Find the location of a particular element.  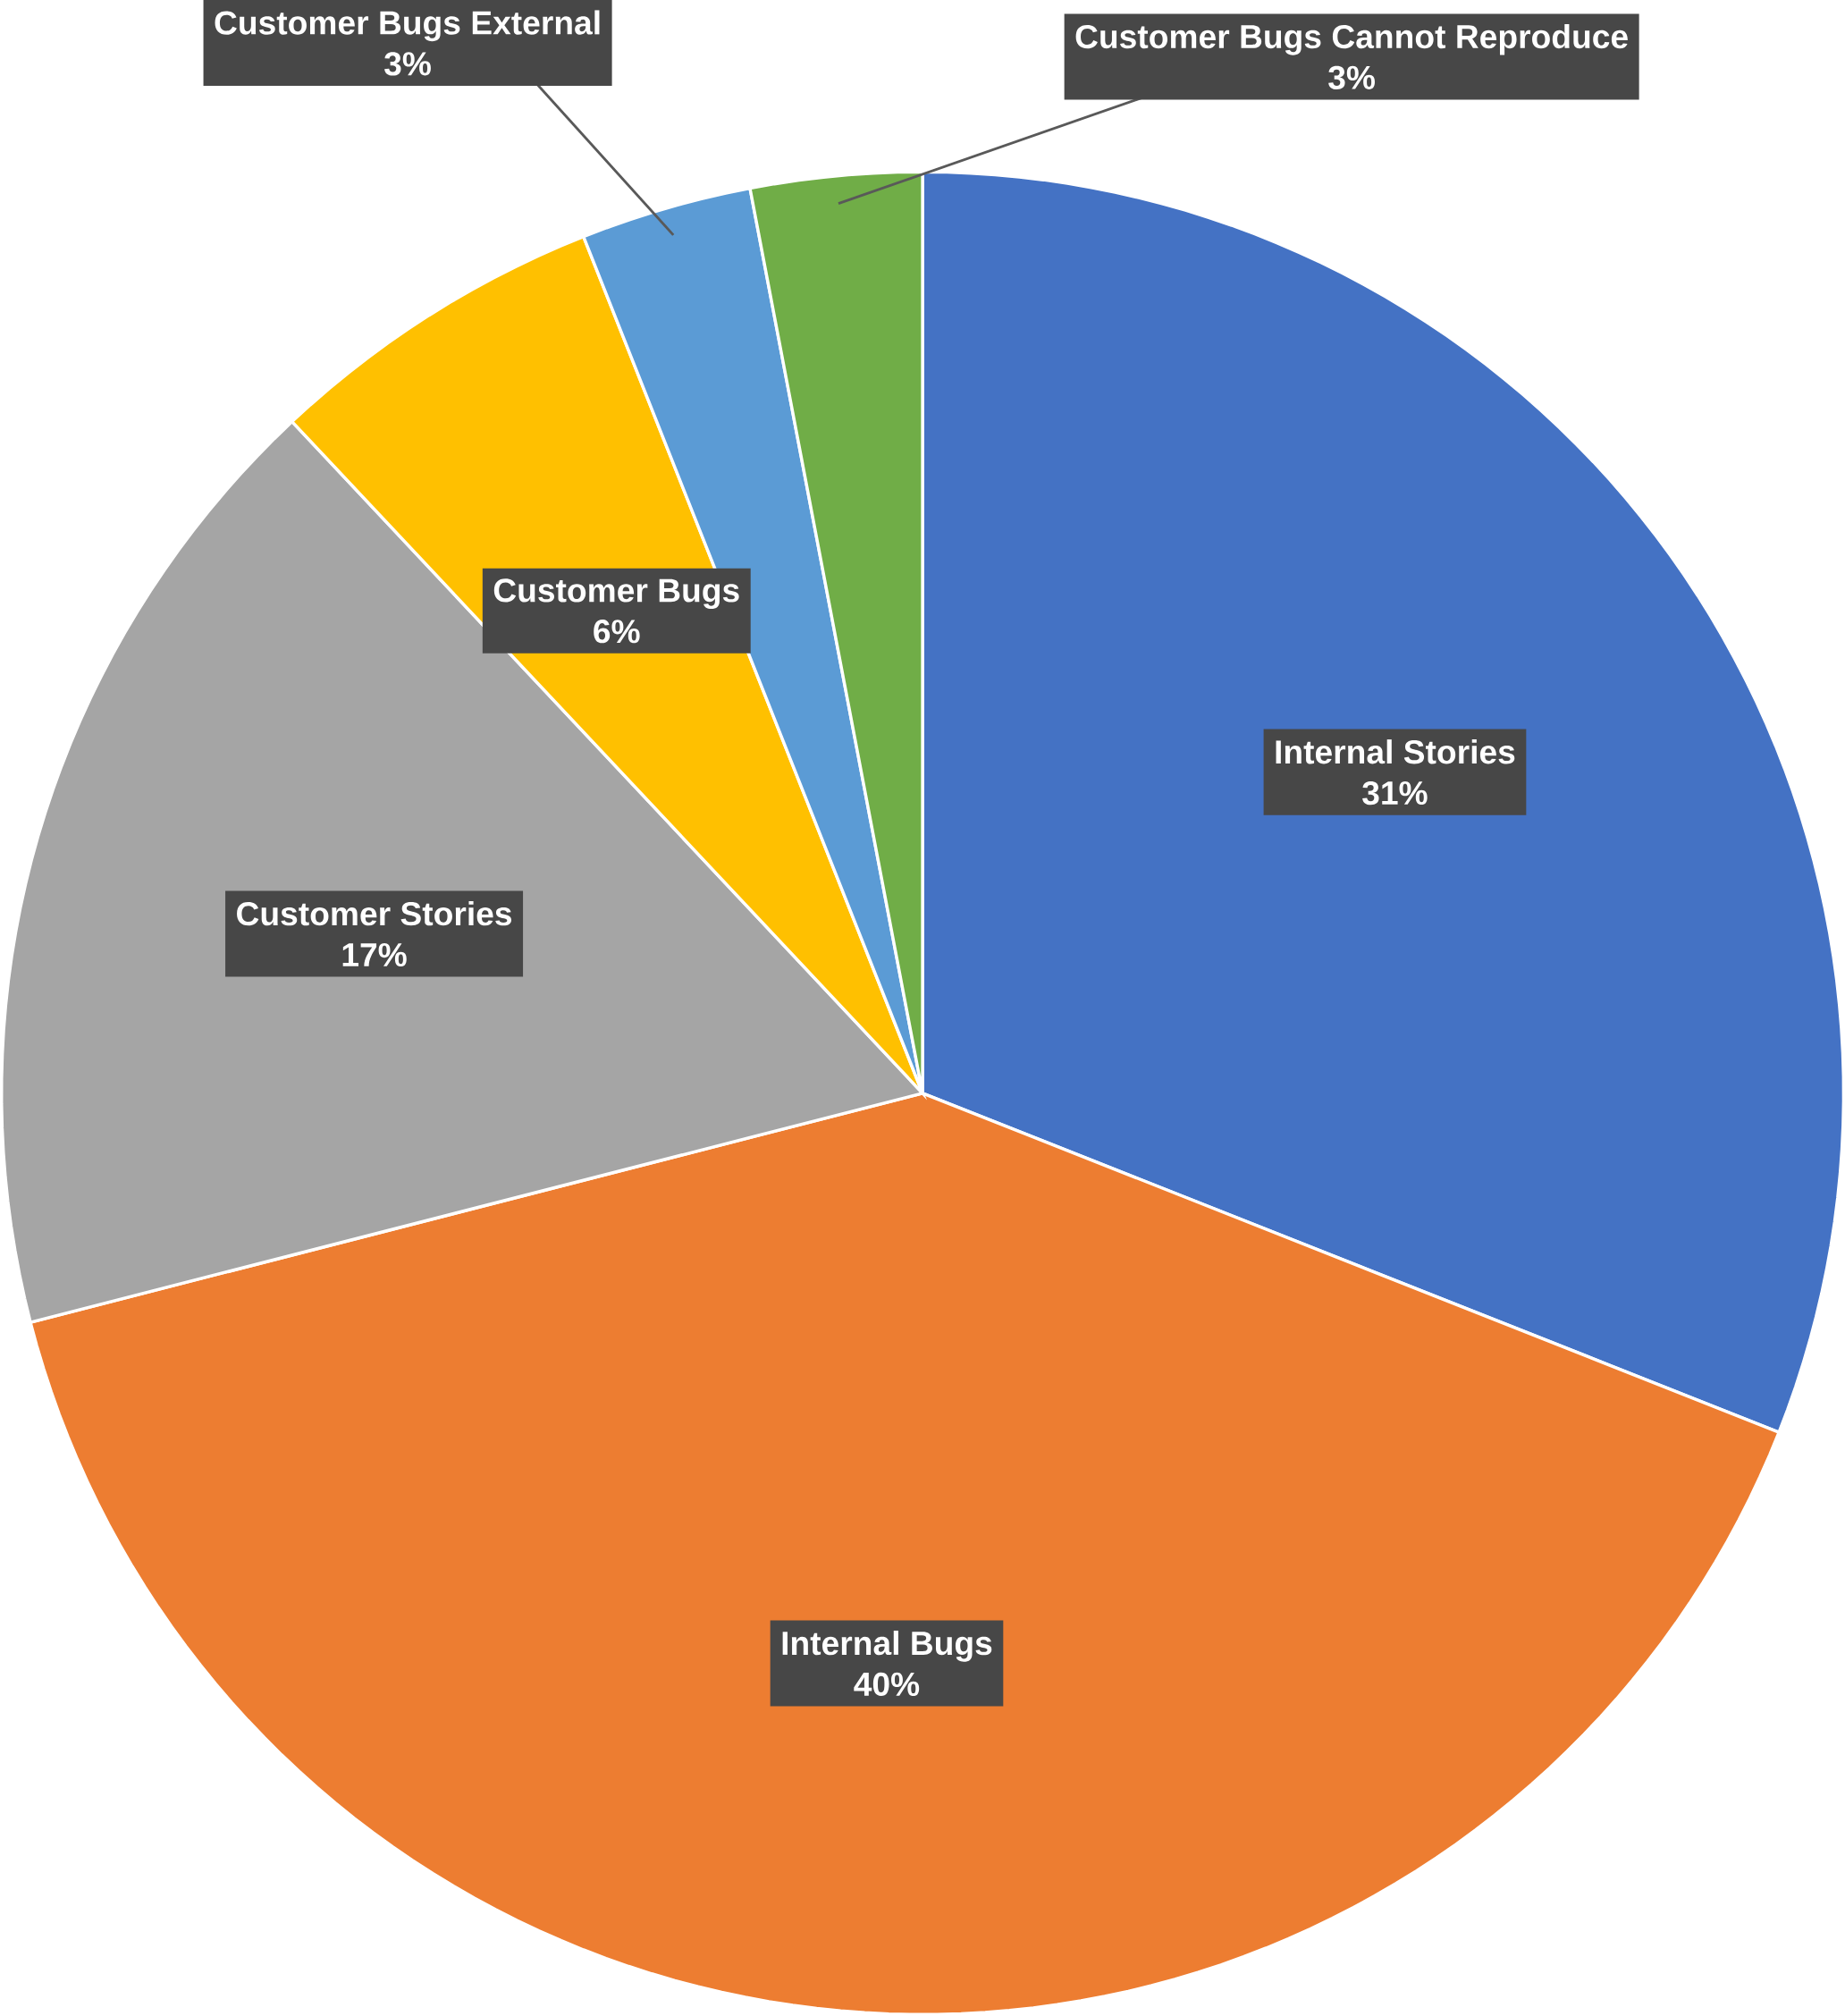

data-label: 17% is located at coordinates (374, 954).